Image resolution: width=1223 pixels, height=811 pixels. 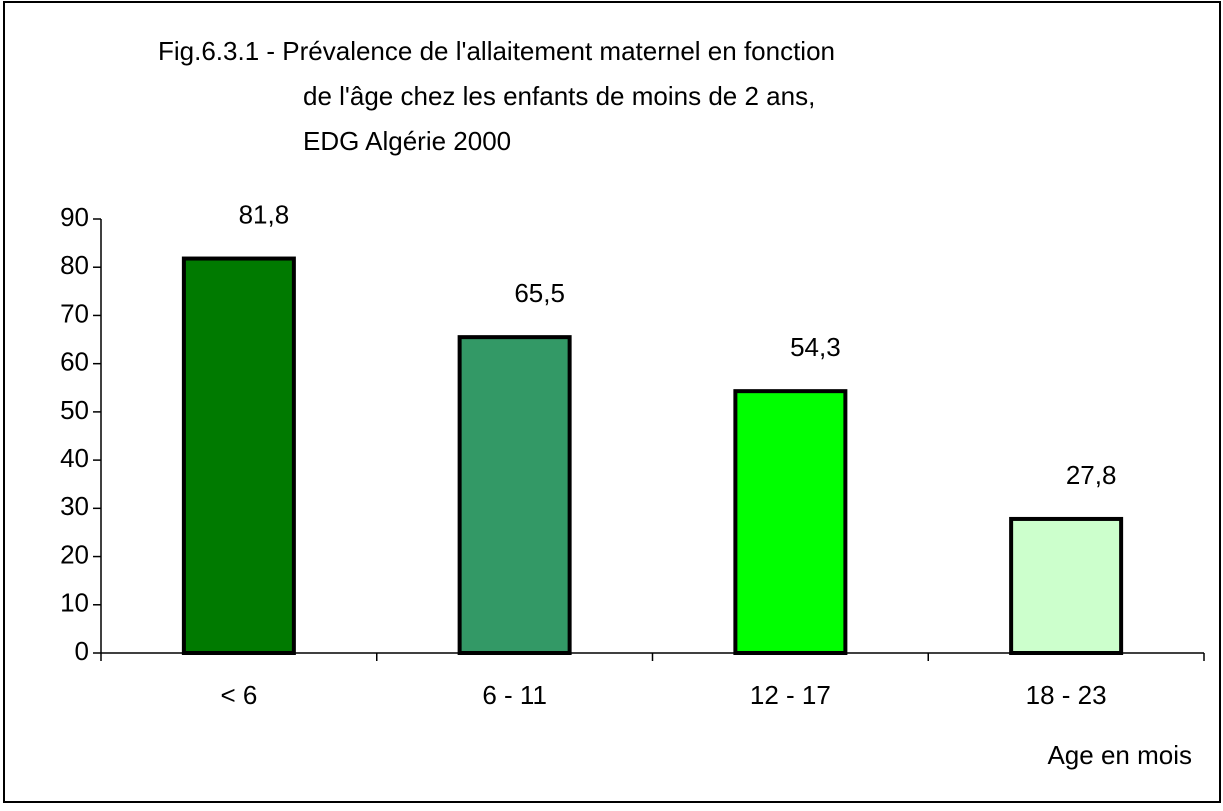 I want to click on y-tick-label: 70, so click(x=74, y=313).